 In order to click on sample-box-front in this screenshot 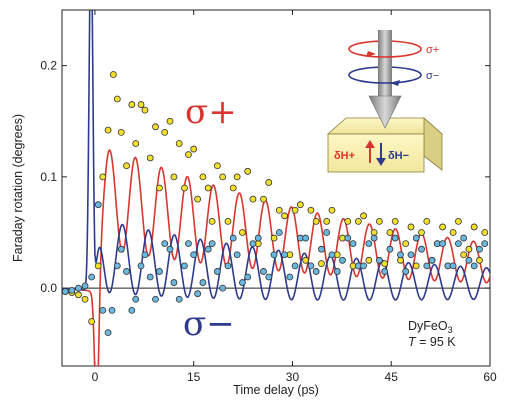, I will do `click(376, 153)`.